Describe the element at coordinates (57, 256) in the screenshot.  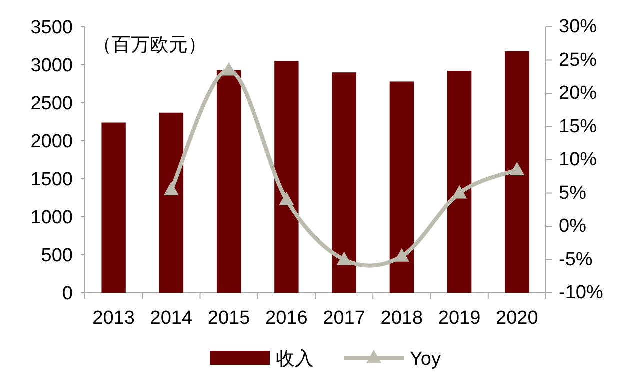
I see `y-tick-label: 500` at that location.